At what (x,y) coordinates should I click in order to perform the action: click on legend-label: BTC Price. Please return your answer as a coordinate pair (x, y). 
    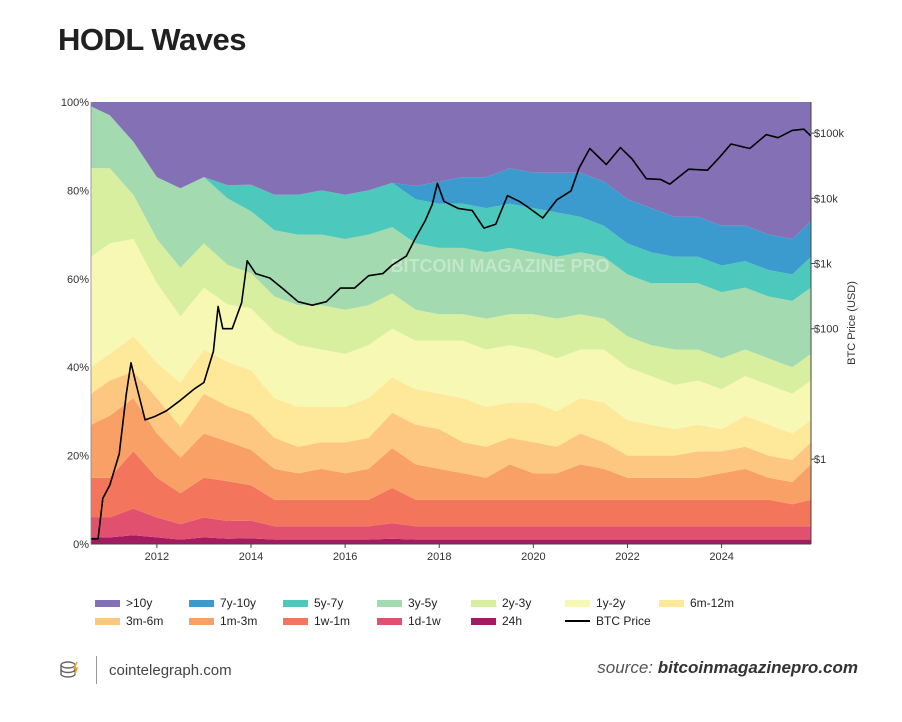
    Looking at the image, I should click on (623, 621).